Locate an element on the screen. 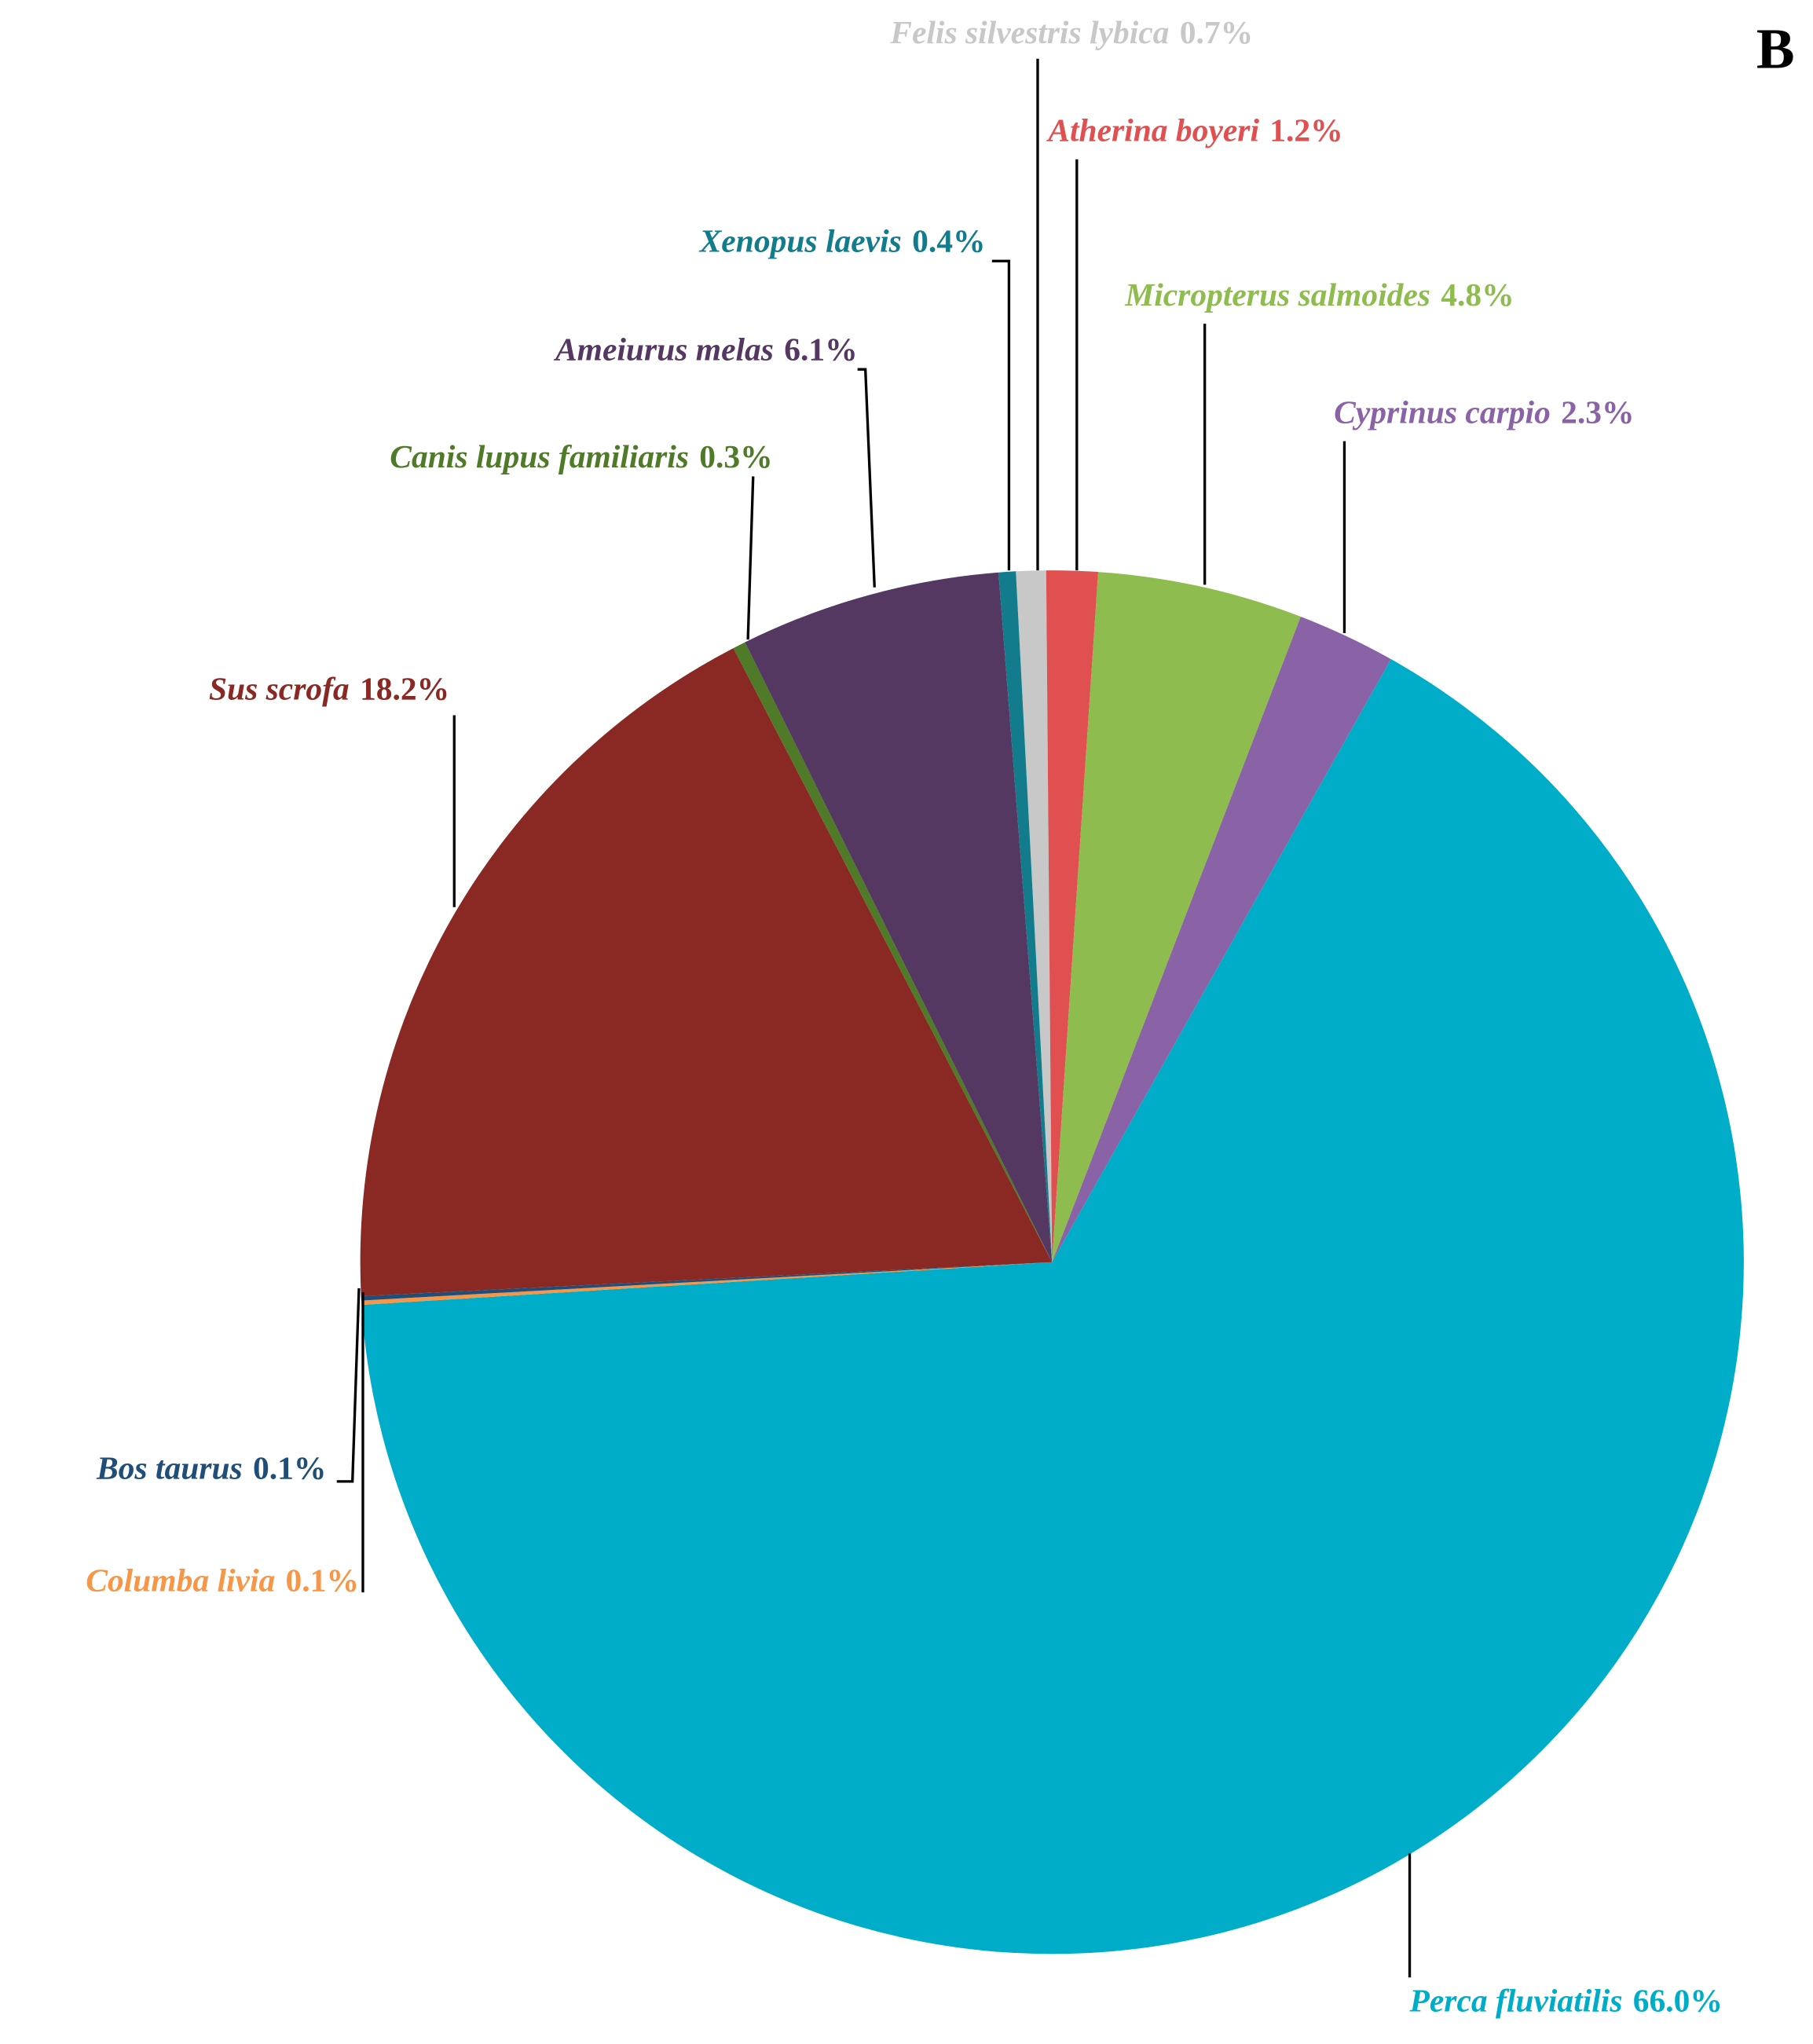  slice-label: Canis lupus familiaris 0.3% is located at coordinates (581, 456).